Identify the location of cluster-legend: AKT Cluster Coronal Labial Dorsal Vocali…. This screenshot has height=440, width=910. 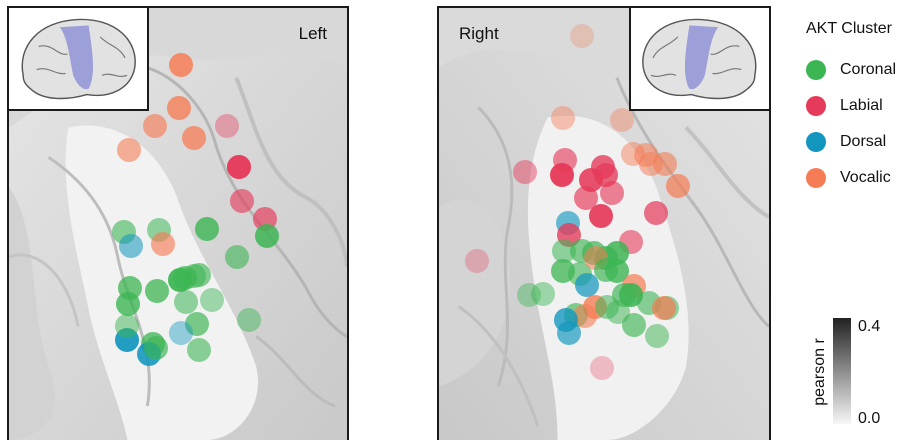
(858, 108).